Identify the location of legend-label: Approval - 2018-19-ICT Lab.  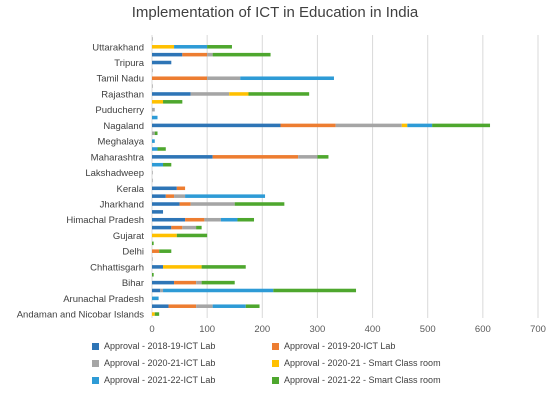
(160, 346).